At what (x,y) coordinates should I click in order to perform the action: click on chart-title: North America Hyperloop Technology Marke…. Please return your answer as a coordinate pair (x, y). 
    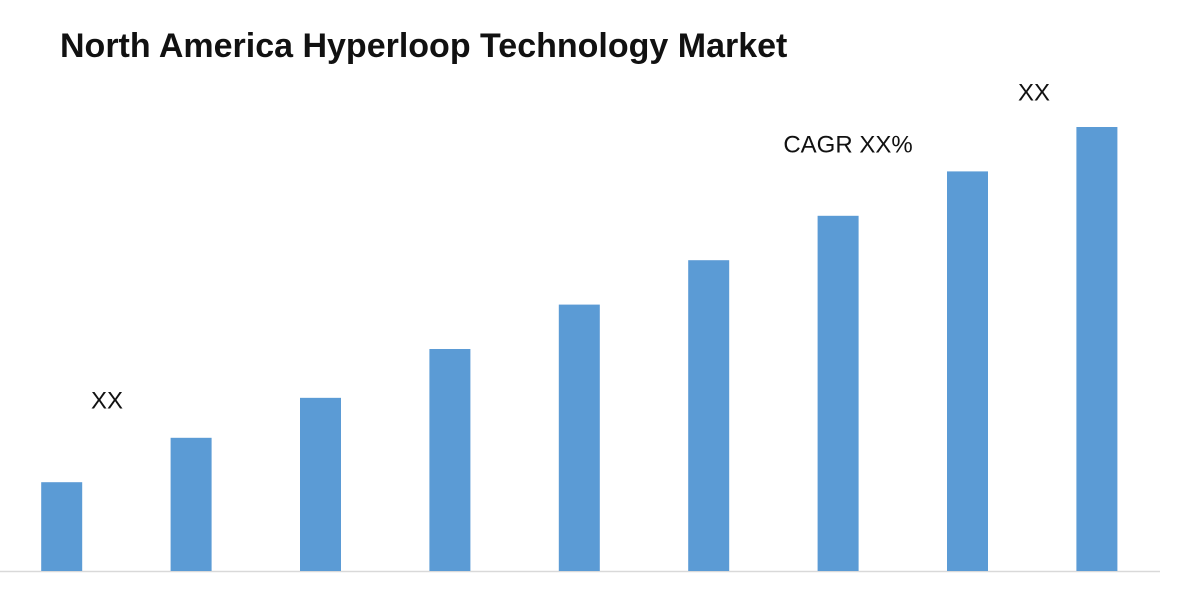
    Looking at the image, I should click on (423, 46).